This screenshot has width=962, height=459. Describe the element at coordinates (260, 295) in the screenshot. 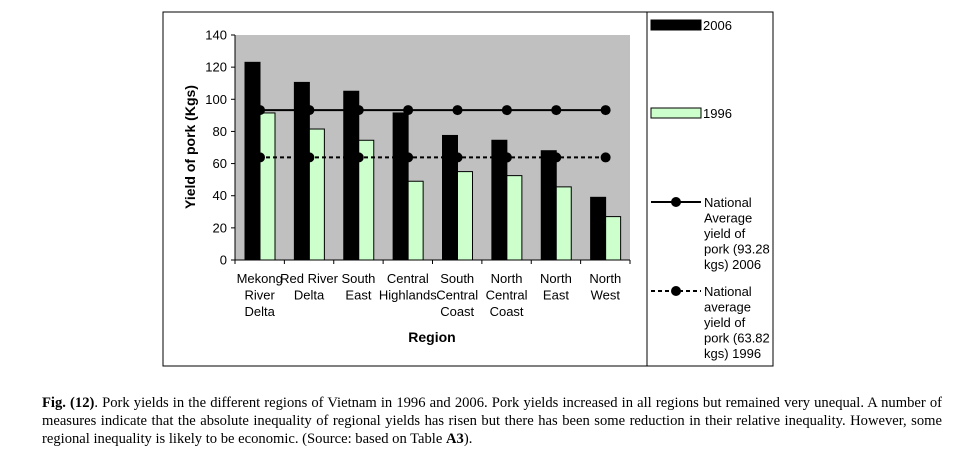

I see `category-label: River` at that location.